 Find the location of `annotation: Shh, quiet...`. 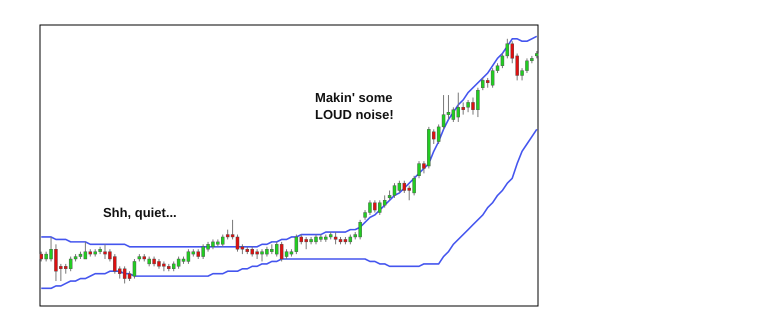

annotation: Shh, quiet... is located at coordinates (140, 212).